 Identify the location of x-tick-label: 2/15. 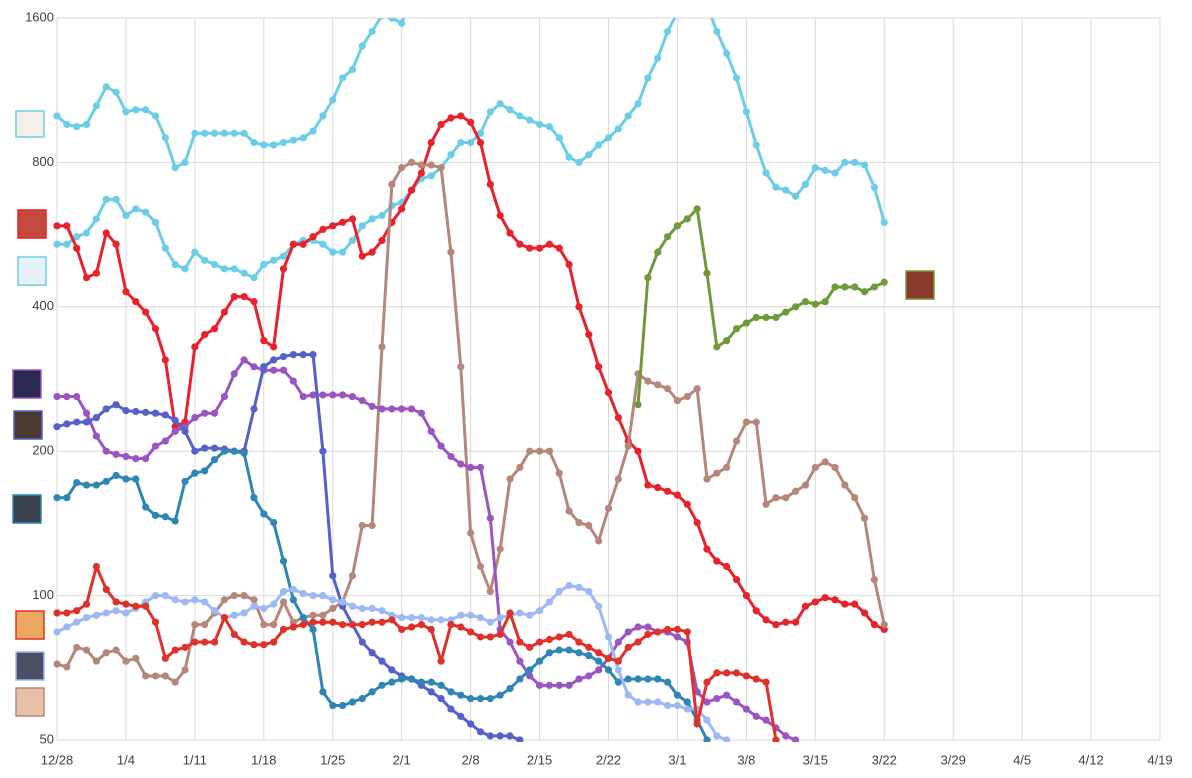
(539, 759).